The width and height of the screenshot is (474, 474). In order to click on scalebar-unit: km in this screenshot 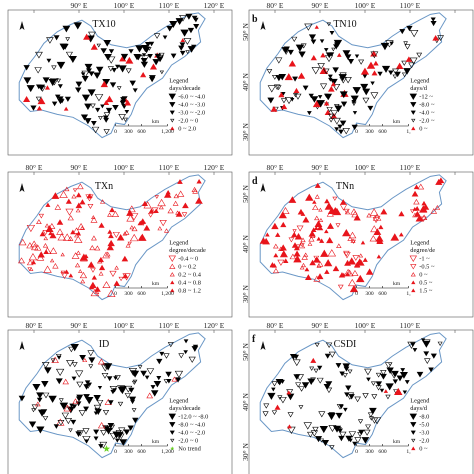, I will do `click(156, 442)`.